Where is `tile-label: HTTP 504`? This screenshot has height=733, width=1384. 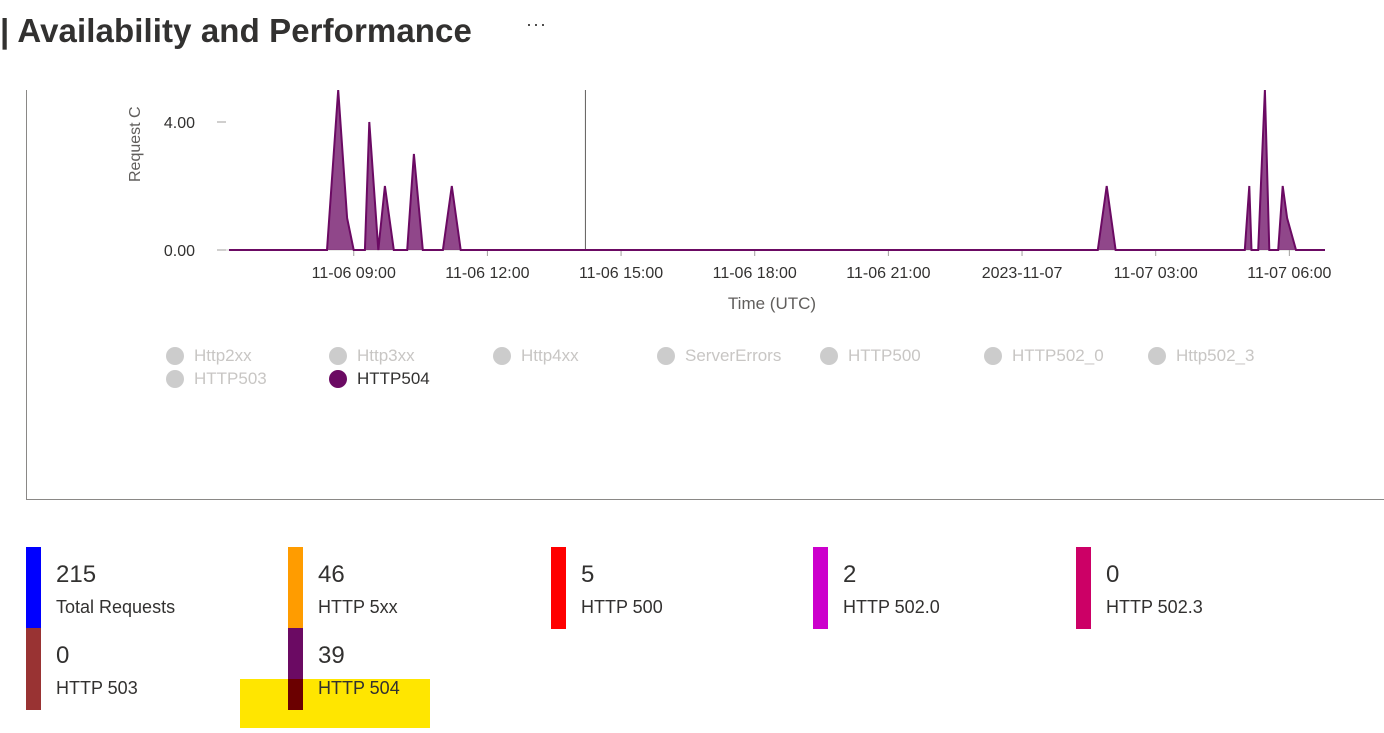 tile-label: HTTP 504 is located at coordinates (359, 688).